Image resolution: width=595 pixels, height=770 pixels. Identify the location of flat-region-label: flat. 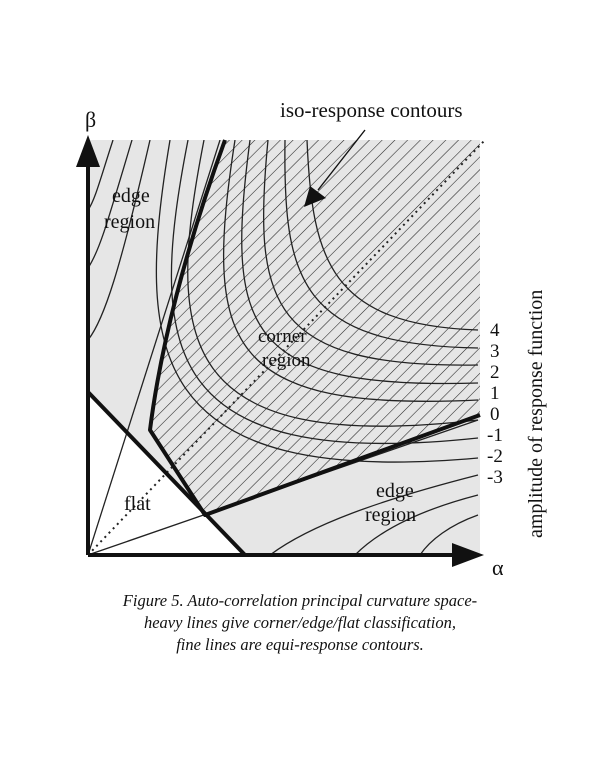
(137, 504).